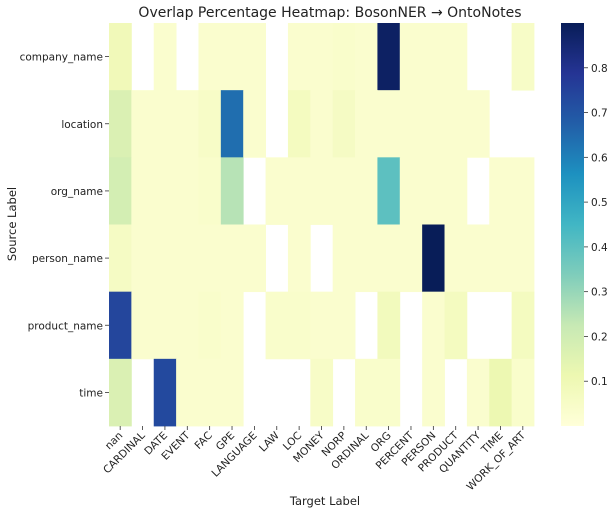  I want to click on colorbar-tick-label: 0.5, so click(599, 203).